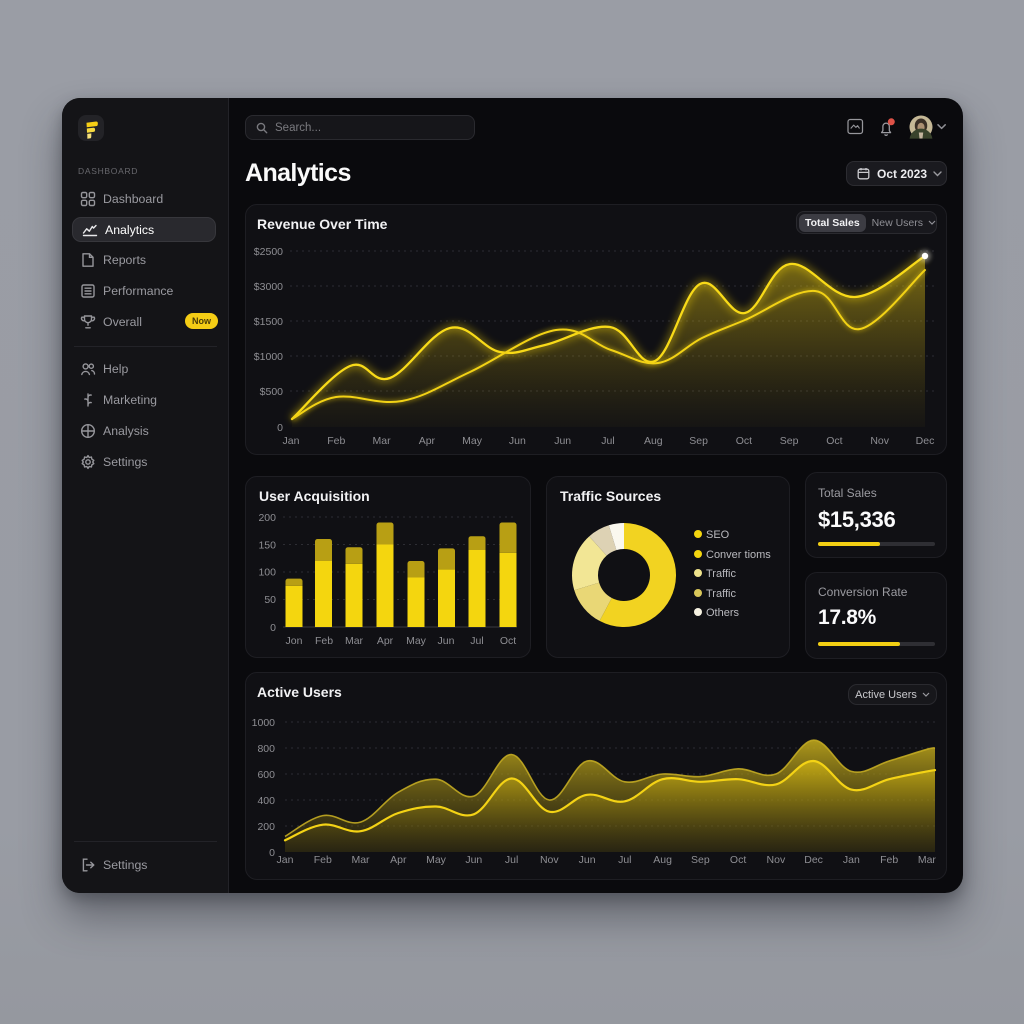  Describe the element at coordinates (268, 322) in the screenshot. I see `svg-text: $1500` at that location.